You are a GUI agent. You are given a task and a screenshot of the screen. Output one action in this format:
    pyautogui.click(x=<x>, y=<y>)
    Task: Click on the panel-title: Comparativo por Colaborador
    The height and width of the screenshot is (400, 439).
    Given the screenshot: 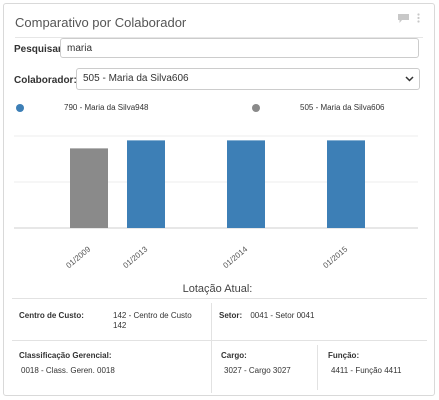 What is the action you would take?
    pyautogui.click(x=101, y=22)
    